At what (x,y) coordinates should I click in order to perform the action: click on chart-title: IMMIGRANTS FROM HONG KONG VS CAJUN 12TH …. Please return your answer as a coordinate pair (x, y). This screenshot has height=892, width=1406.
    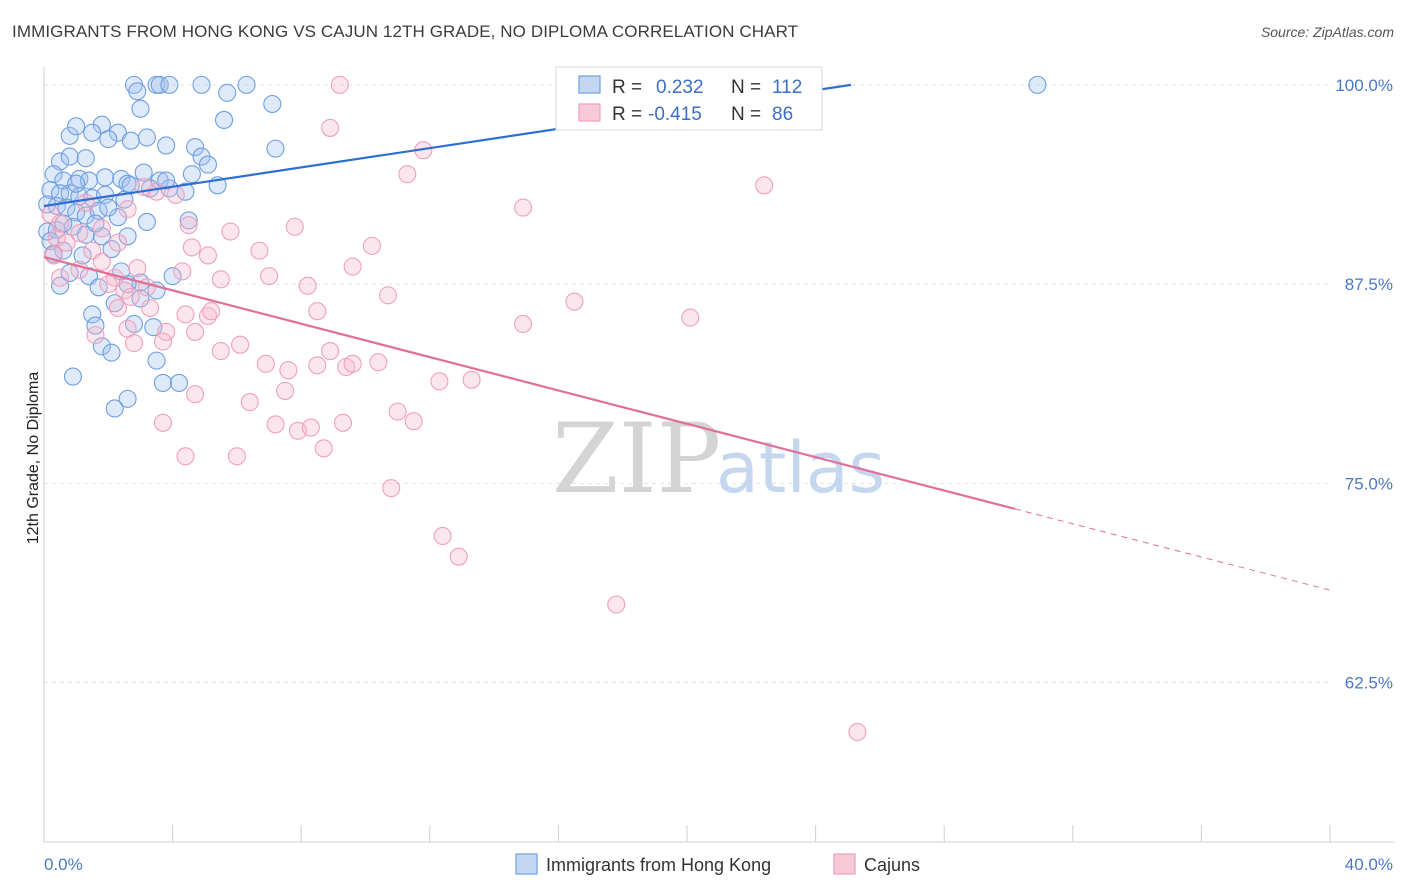
    Looking at the image, I should click on (405, 31).